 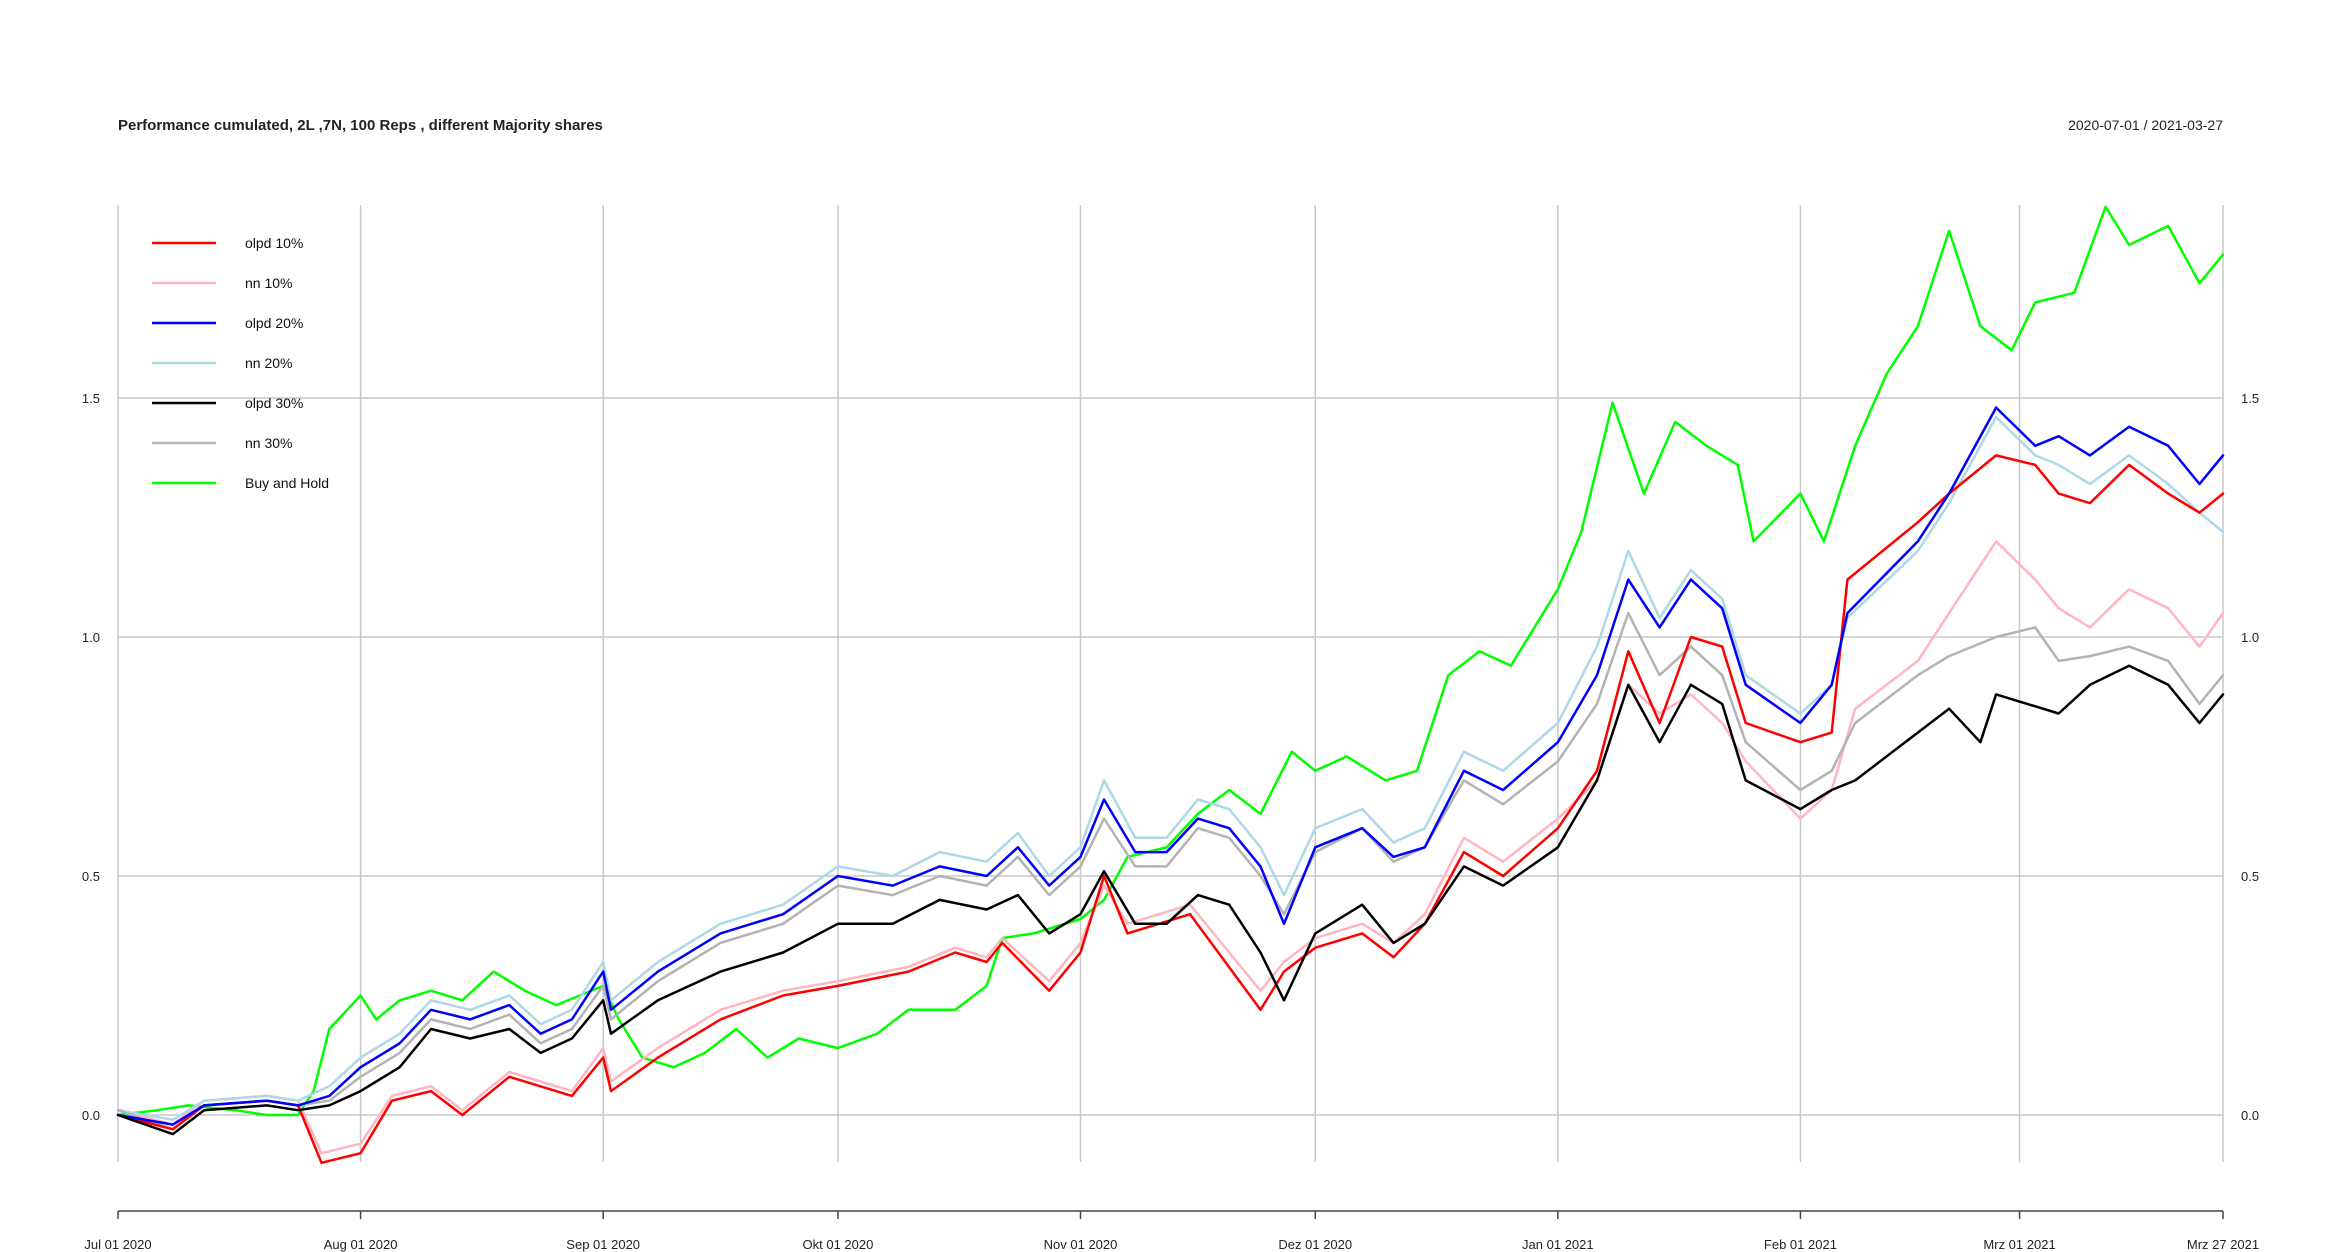 What do you see at coordinates (603, 1244) in the screenshot?
I see `x-tick-label: Sep 01 2020` at bounding box center [603, 1244].